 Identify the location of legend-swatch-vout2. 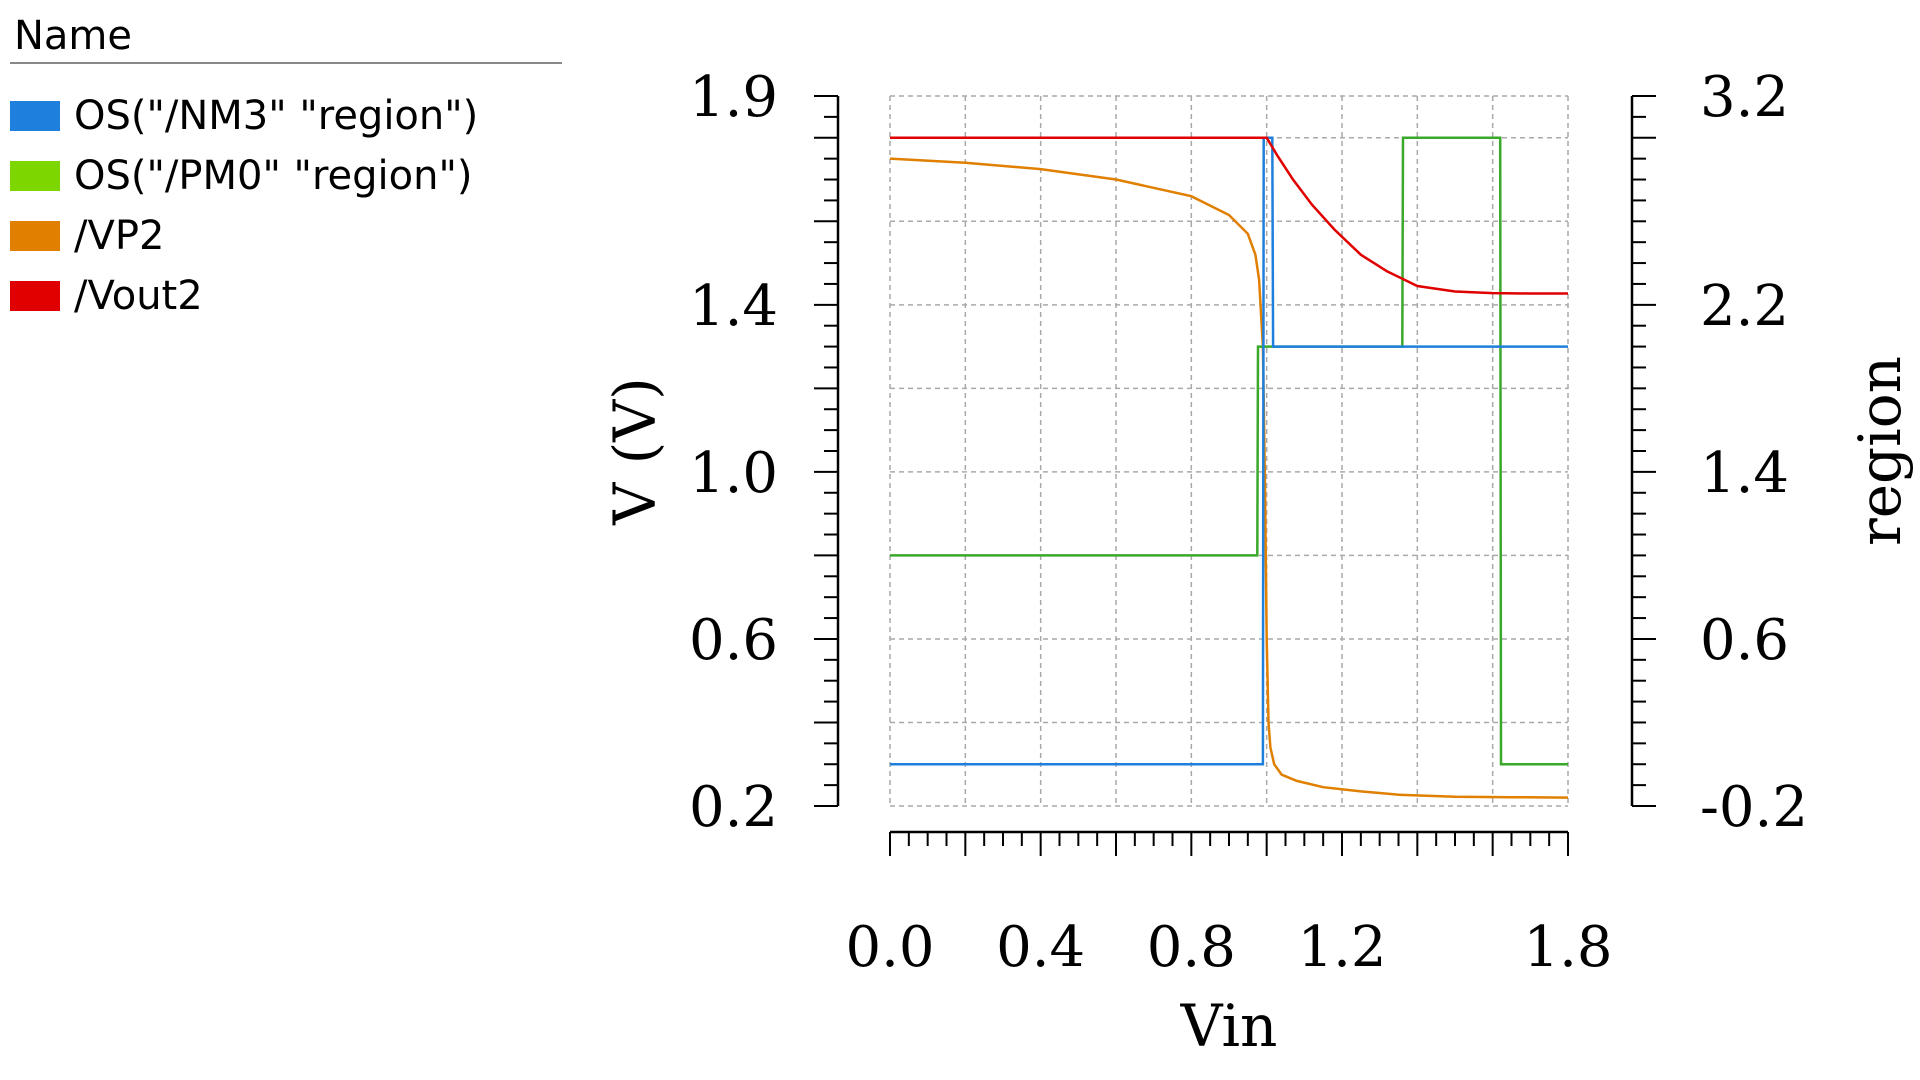
(35, 296).